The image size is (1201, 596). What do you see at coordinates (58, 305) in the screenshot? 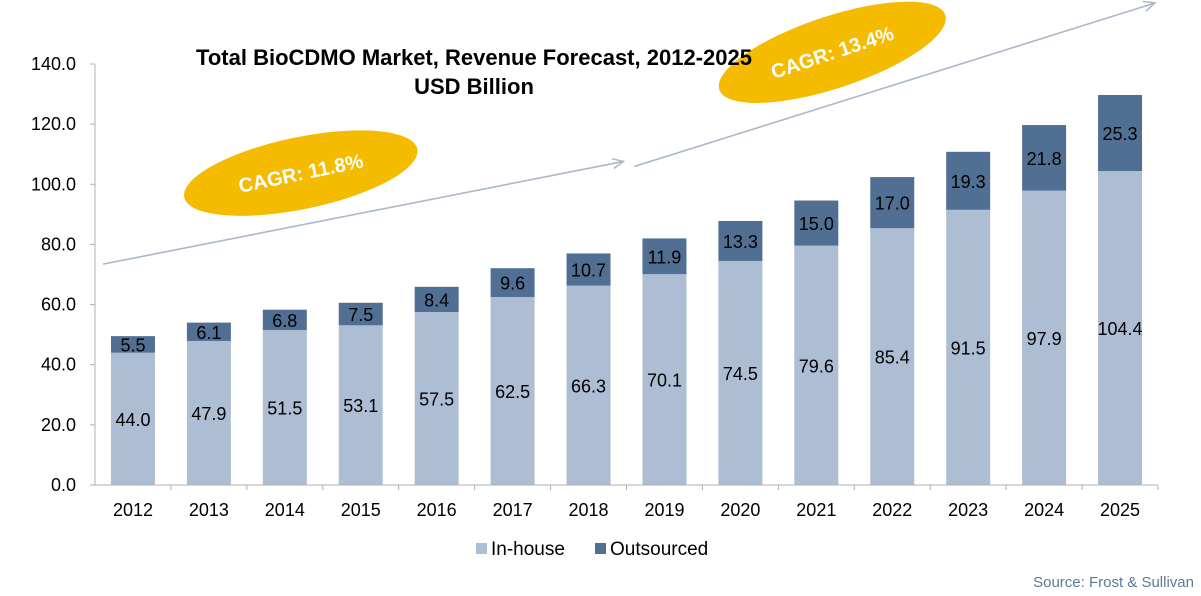
I see `y-tick-label: 60.0` at bounding box center [58, 305].